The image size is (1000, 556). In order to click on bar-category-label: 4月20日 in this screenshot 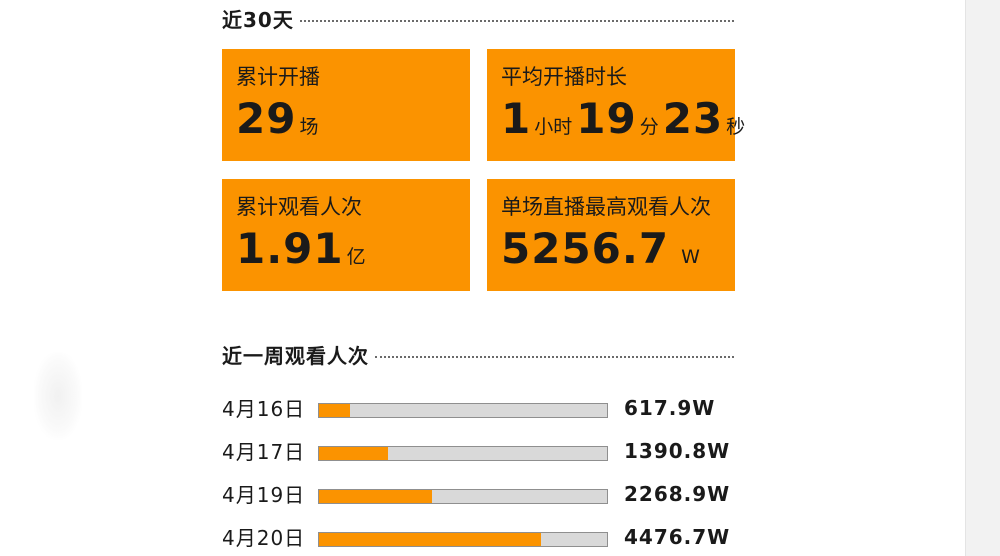, I will do `click(264, 538)`.